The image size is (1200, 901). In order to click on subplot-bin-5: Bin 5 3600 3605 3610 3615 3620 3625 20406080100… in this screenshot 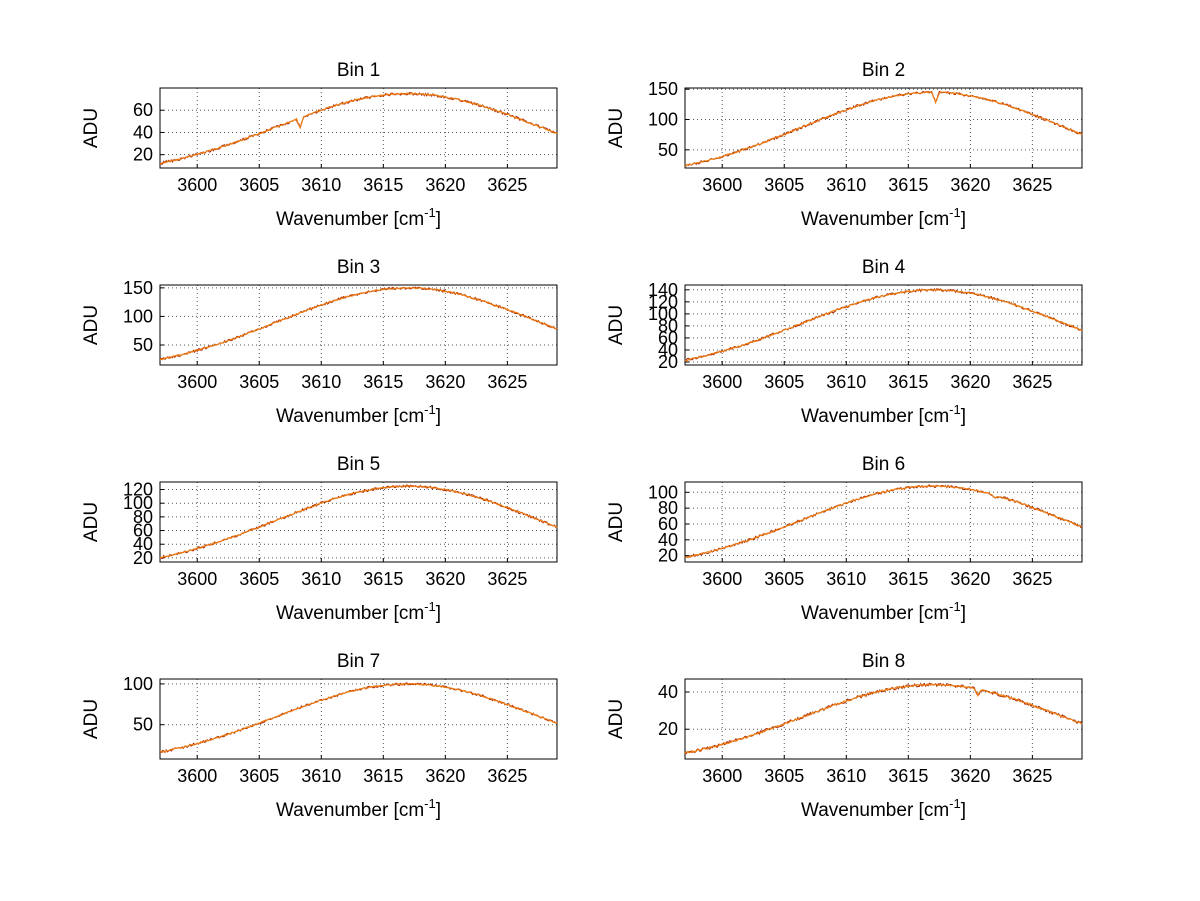, I will do `click(319, 539)`.